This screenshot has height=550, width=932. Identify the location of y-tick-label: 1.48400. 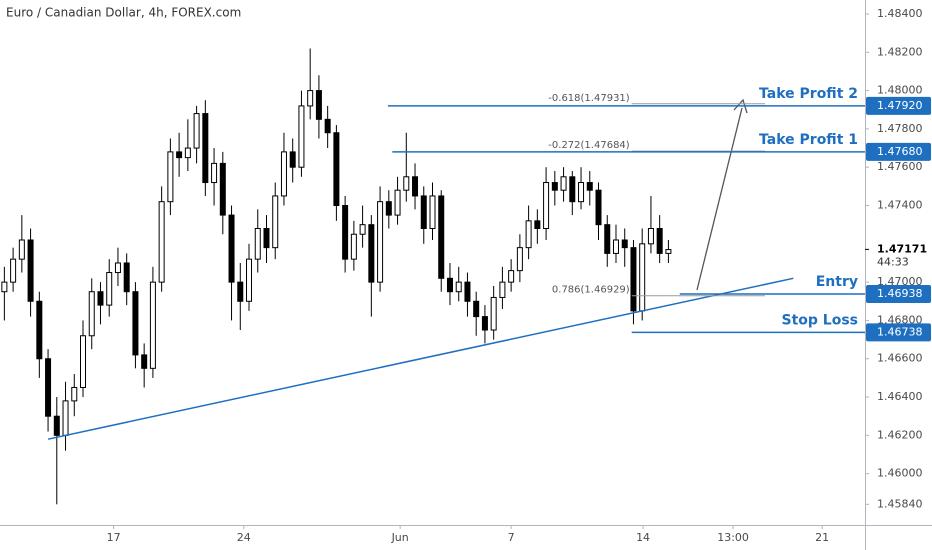
(900, 13).